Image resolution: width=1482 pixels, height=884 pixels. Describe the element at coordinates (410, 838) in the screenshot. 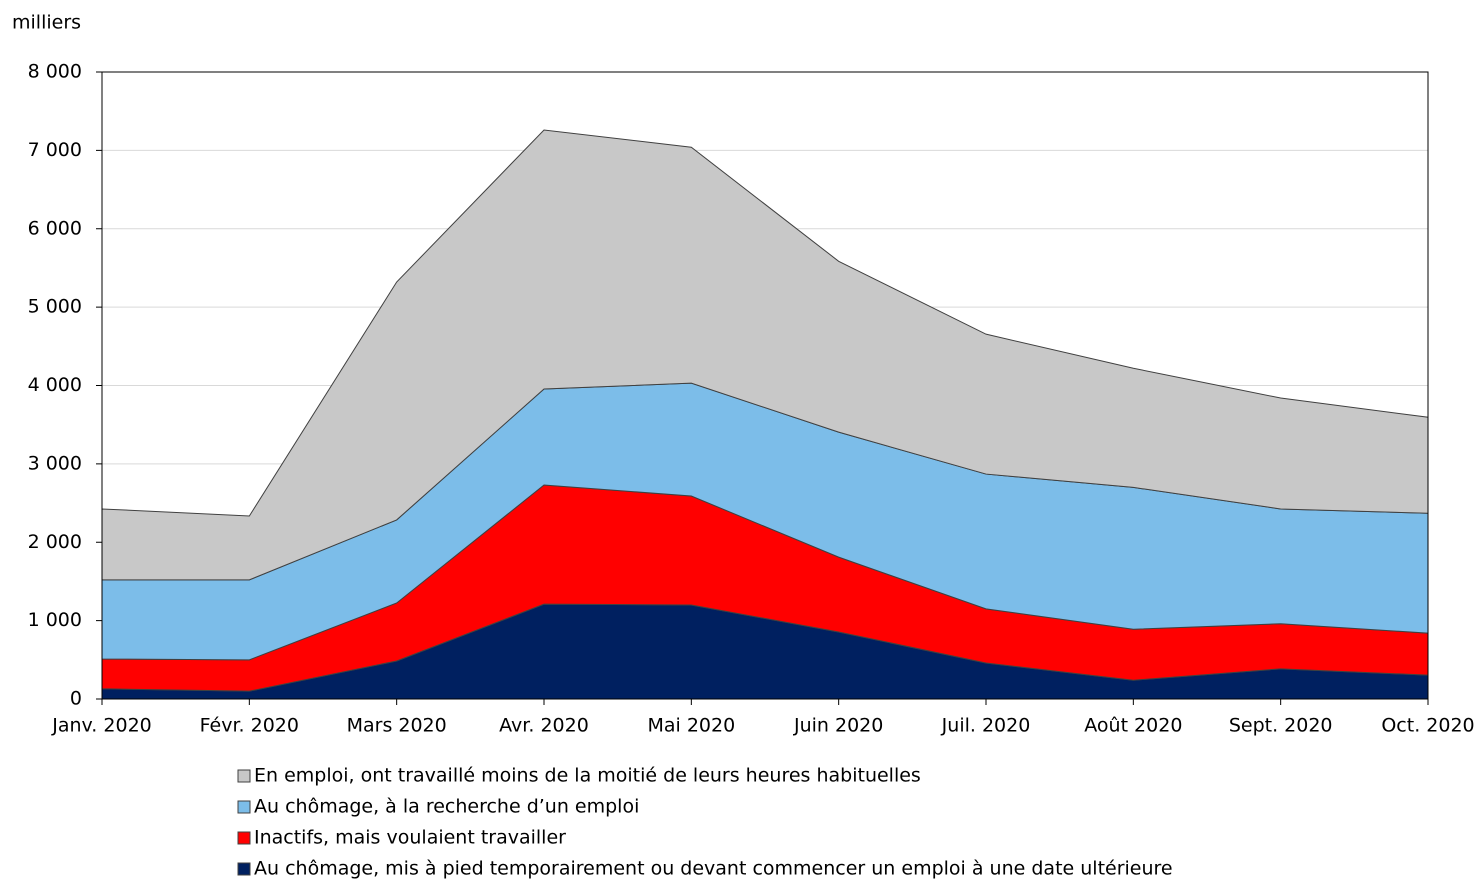

I see `legend-label: Inactifs, mais voulaient travailler` at that location.